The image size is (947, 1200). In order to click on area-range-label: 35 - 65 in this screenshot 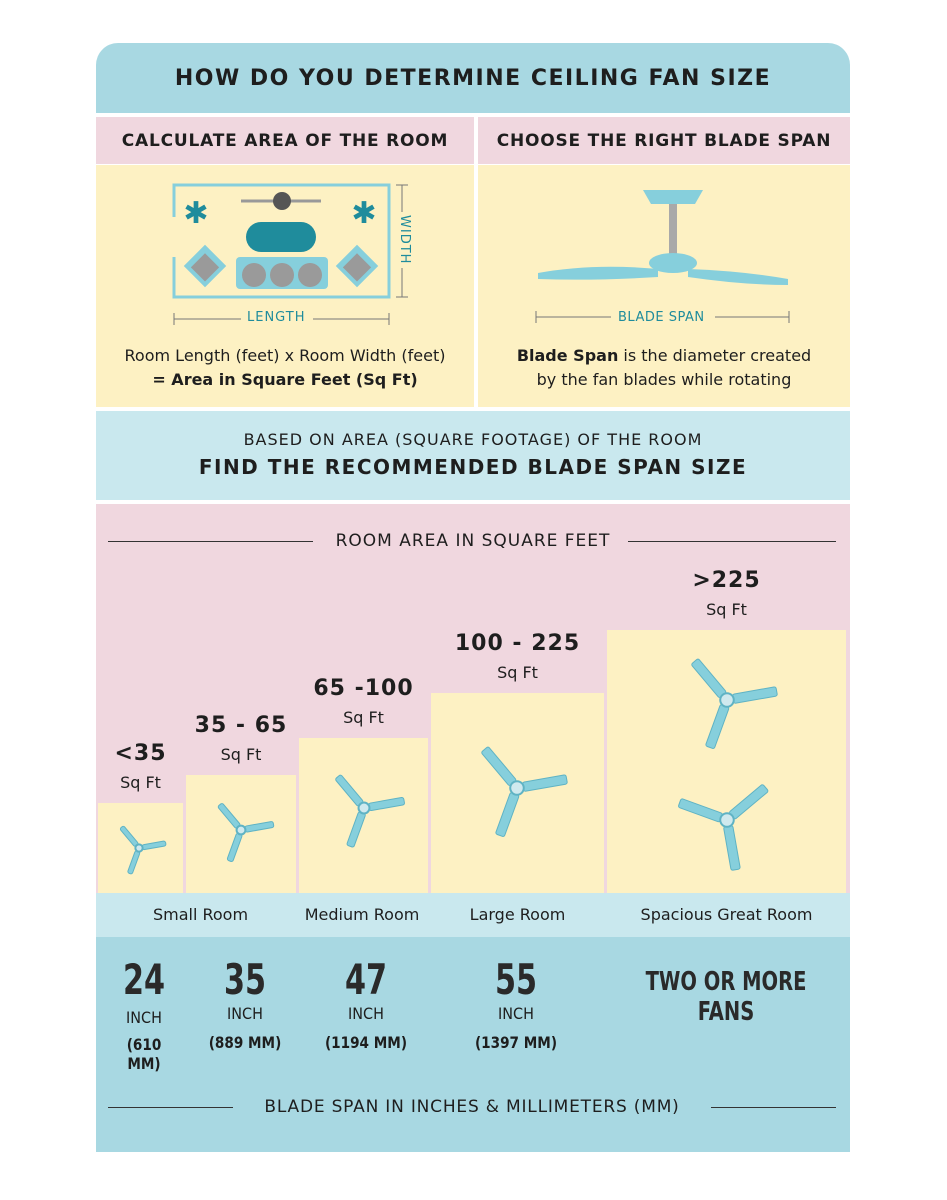, I will do `click(241, 725)`.